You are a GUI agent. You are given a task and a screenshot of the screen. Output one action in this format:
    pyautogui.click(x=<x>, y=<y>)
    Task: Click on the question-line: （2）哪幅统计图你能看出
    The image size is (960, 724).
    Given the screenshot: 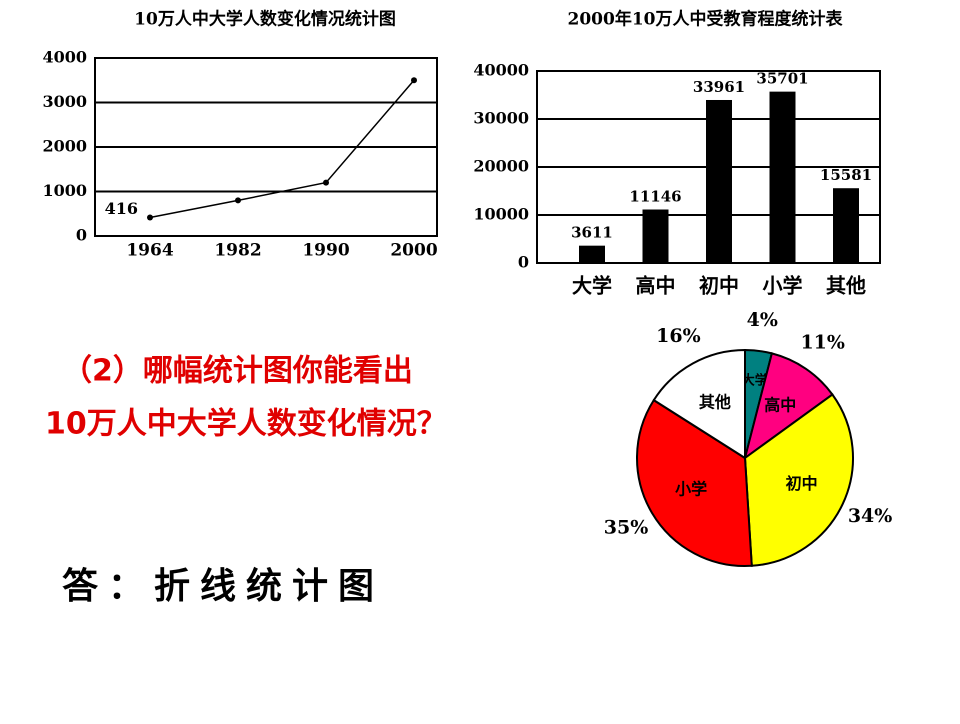 What is the action you would take?
    pyautogui.click(x=237, y=371)
    